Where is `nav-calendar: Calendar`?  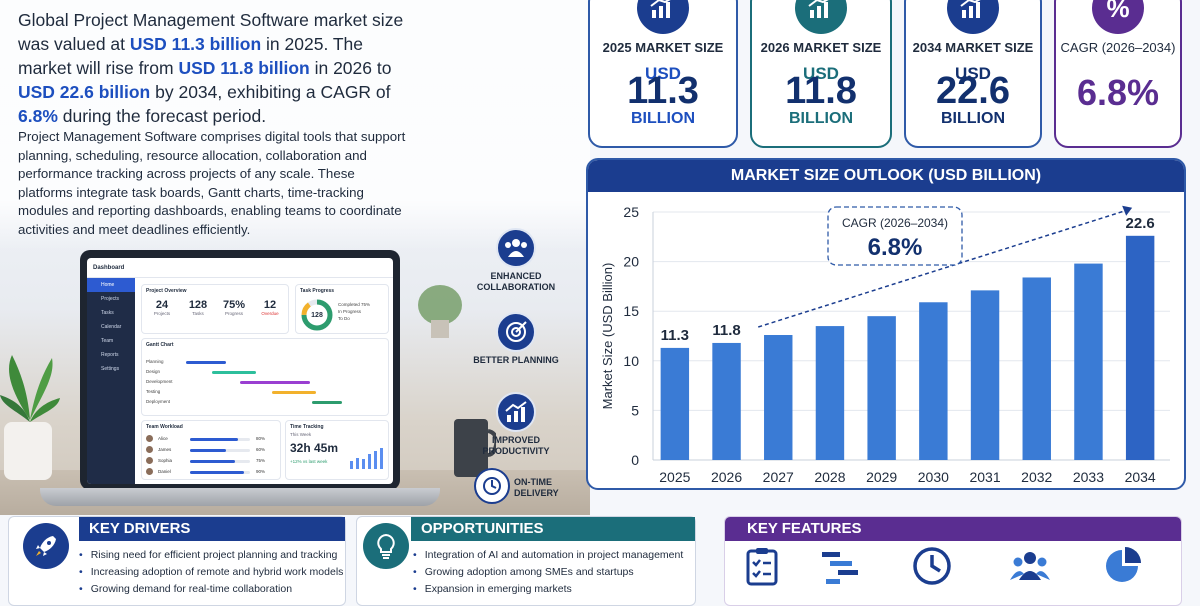
nav-calendar: Calendar is located at coordinates (111, 327).